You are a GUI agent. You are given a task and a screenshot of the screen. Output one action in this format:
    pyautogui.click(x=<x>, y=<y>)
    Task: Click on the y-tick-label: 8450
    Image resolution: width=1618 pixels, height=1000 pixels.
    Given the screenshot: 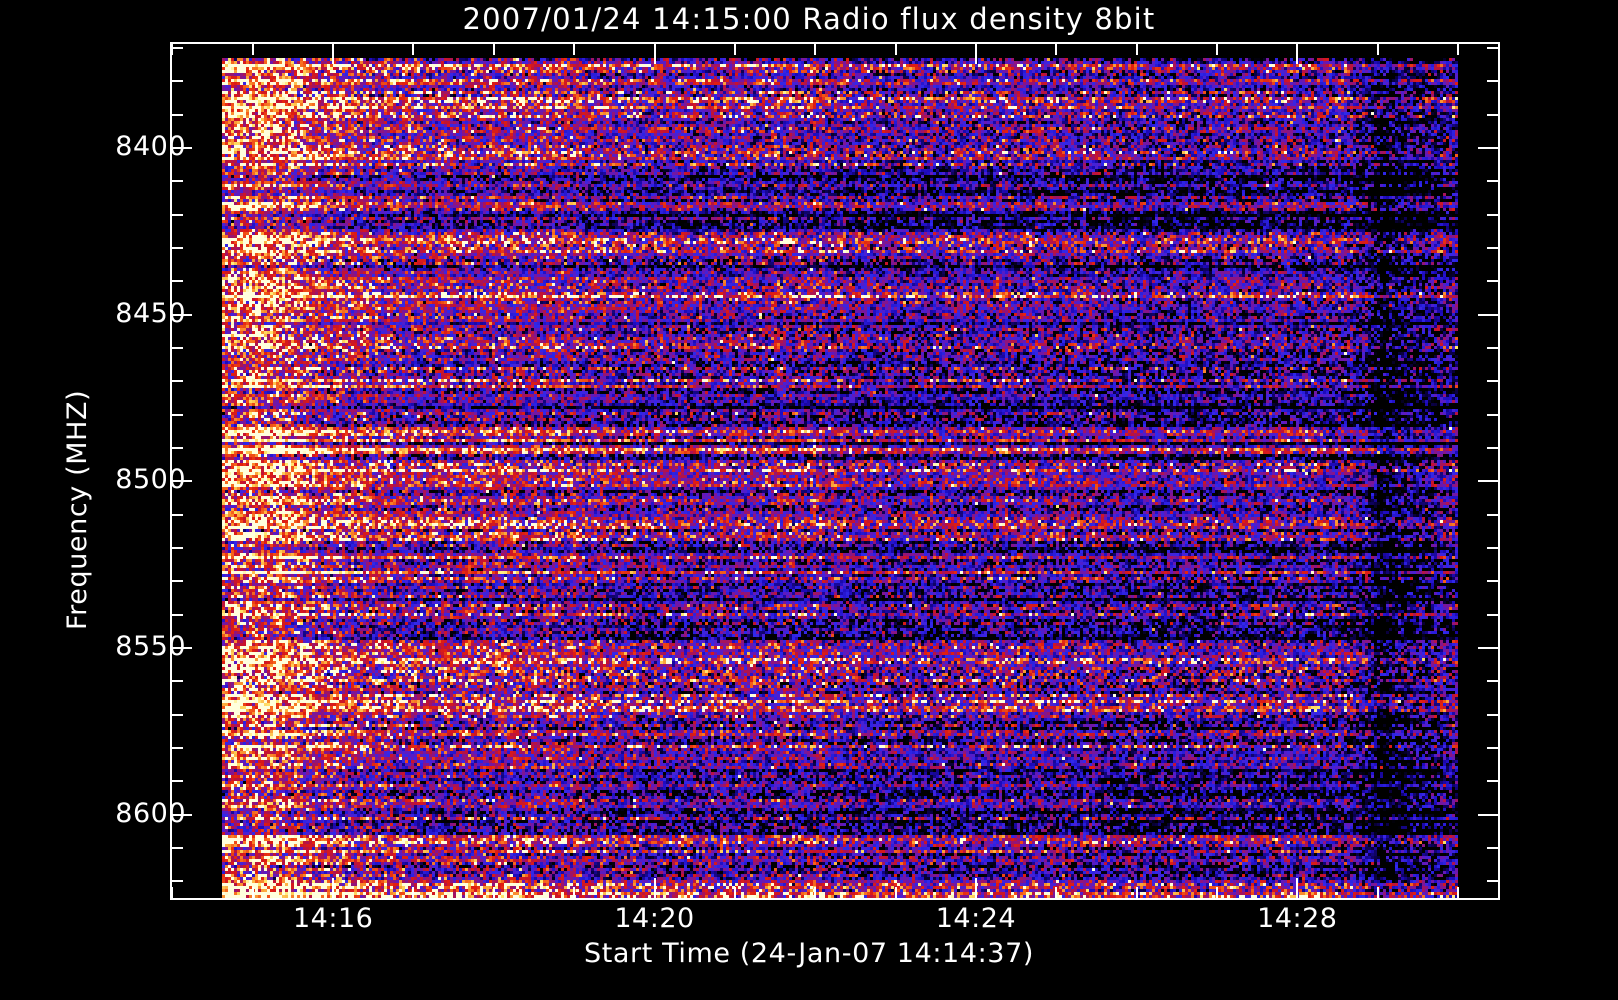 What is the action you would take?
    pyautogui.click(x=150, y=313)
    